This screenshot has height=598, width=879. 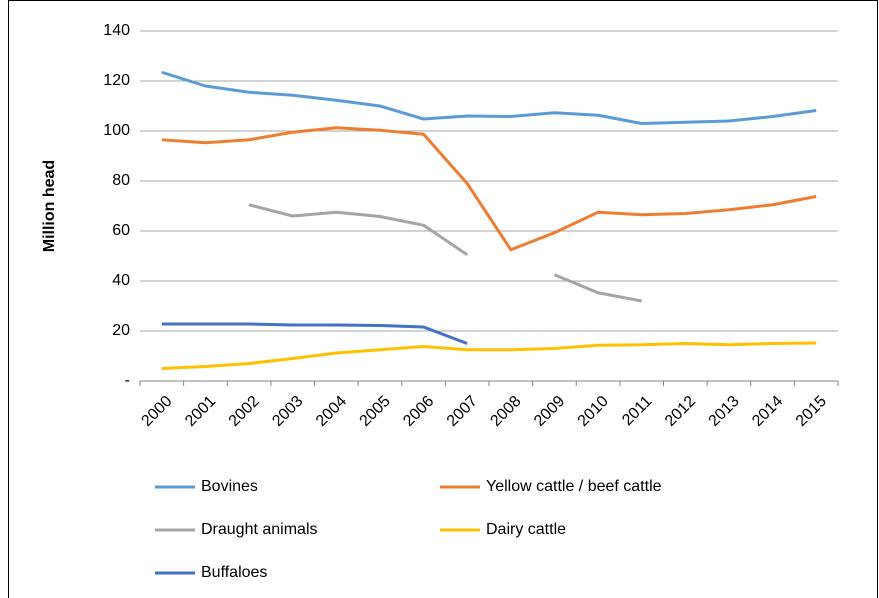 I want to click on x-tick-label: 2013, so click(x=724, y=411).